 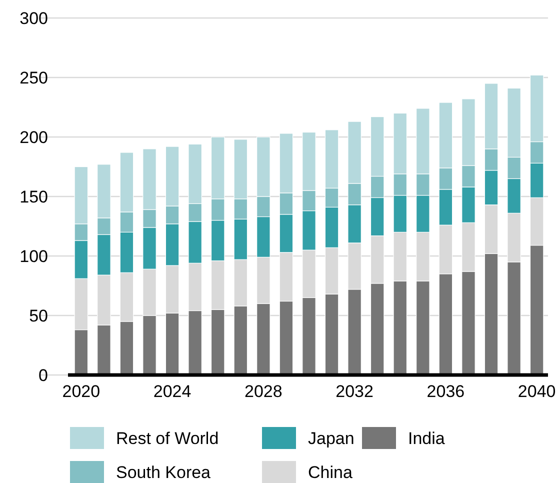 I want to click on x-tick-label: 2036, so click(x=445, y=391).